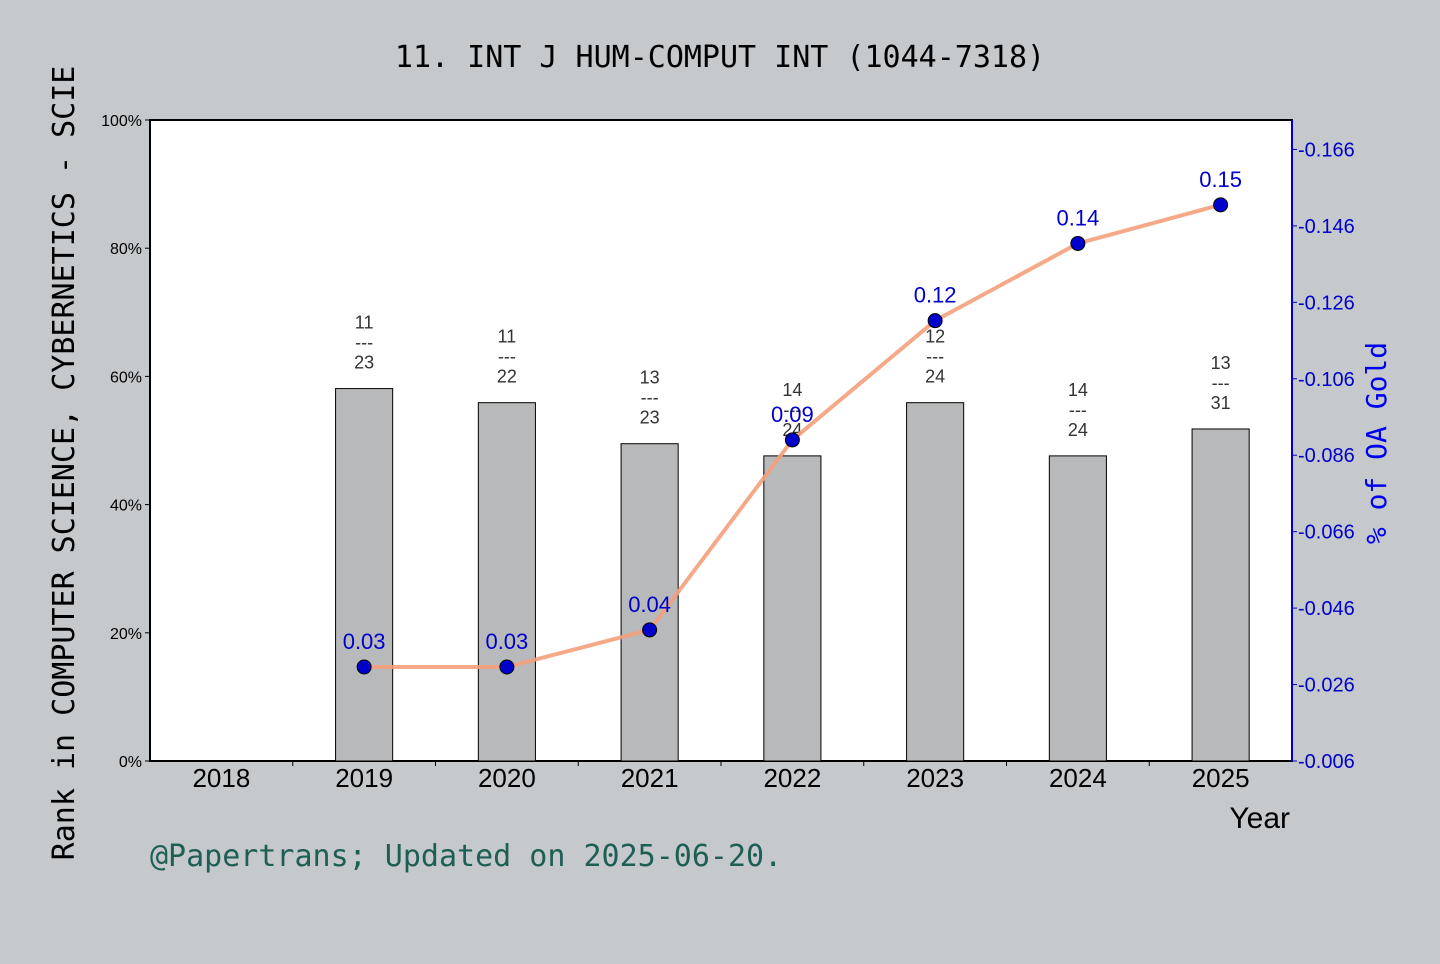 This screenshot has width=1440, height=964. What do you see at coordinates (126, 249) in the screenshot?
I see `y-tick-label: 80%` at bounding box center [126, 249].